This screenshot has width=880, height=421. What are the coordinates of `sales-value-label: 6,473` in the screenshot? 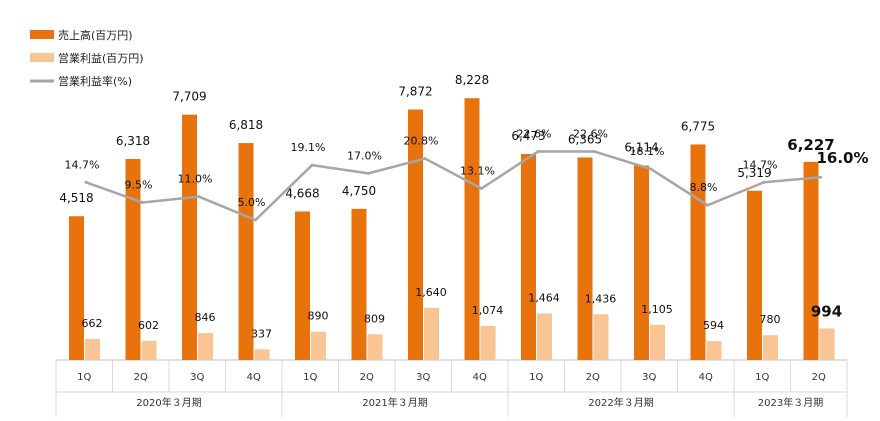 It's located at (528, 136).